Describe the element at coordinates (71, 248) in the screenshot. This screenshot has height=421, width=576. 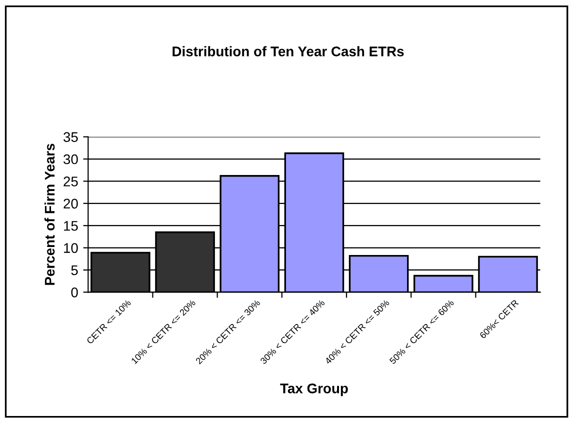
I see `y-tick-label: 10` at that location.